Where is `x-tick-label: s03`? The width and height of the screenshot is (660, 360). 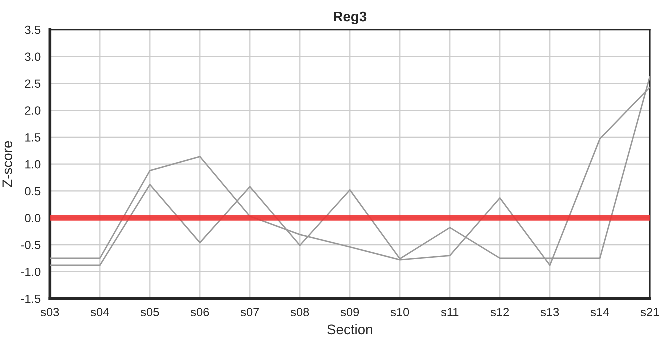 x-tick-label: s03 is located at coordinates (50, 312).